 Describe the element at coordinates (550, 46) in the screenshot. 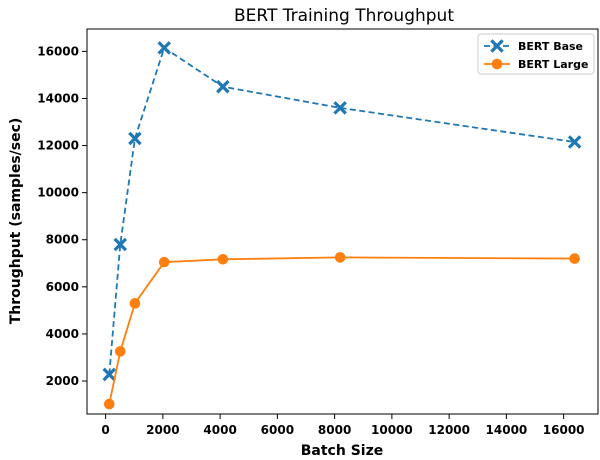

I see `legend-label: BERT Base` at that location.